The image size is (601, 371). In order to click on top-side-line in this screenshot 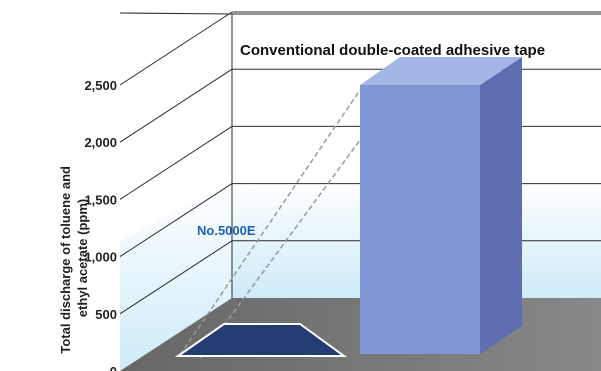, I will do `click(176, 13)`.